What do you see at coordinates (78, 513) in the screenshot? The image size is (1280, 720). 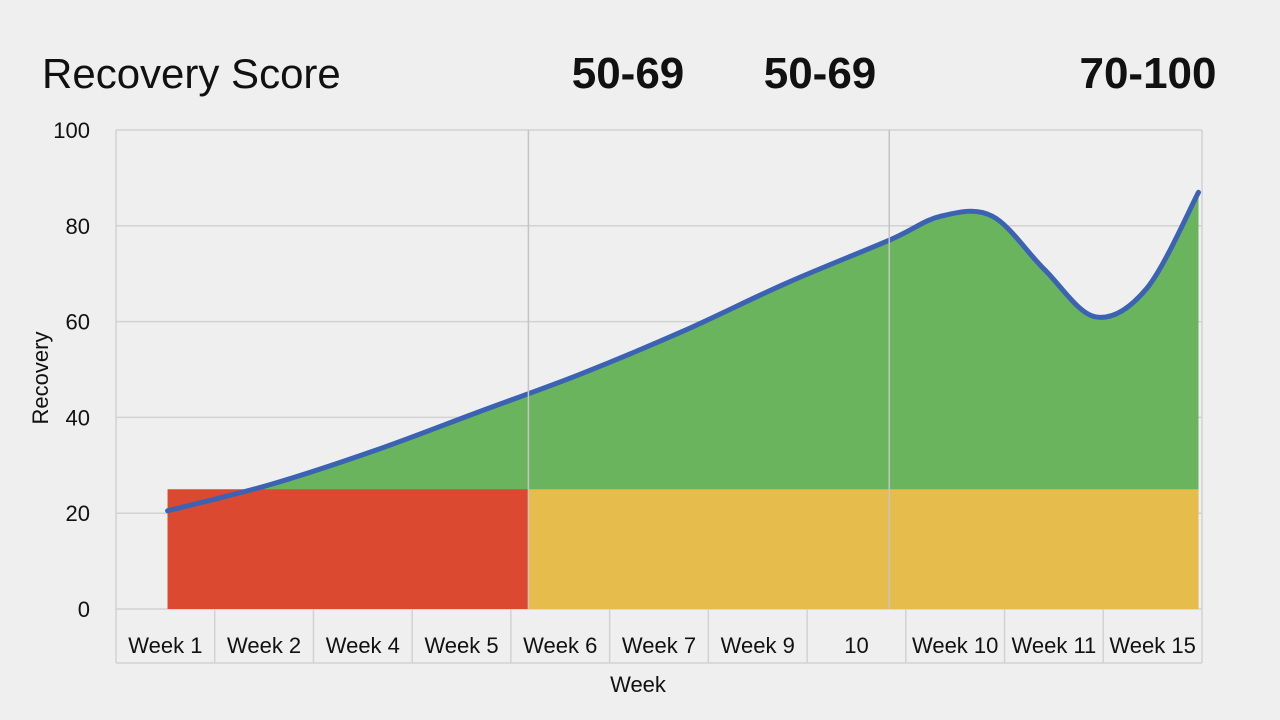 I see `y-tick-20: 20` at bounding box center [78, 513].